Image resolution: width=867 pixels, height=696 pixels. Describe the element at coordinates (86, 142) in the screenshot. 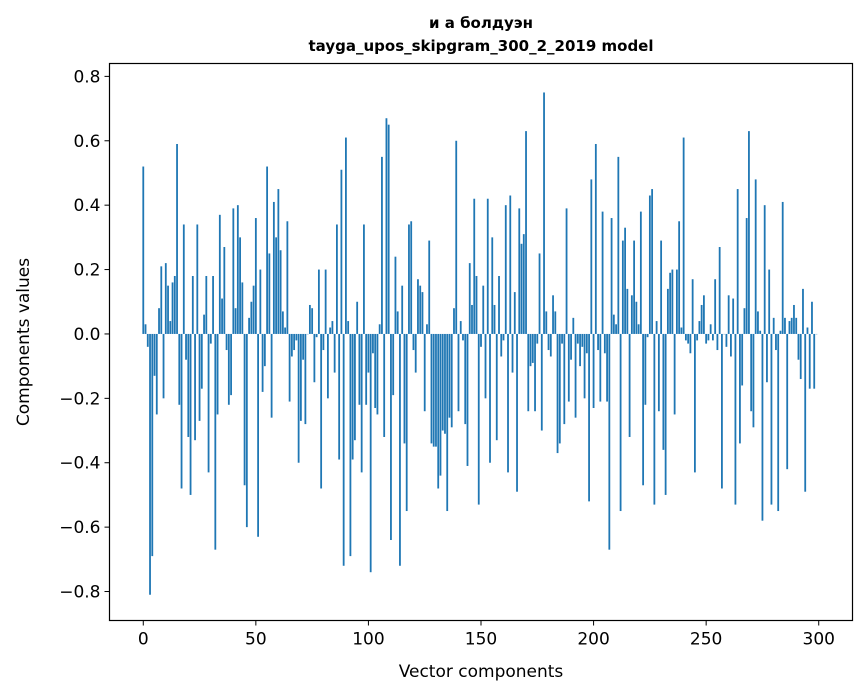

I see `y-tick-label: 0.6` at that location.